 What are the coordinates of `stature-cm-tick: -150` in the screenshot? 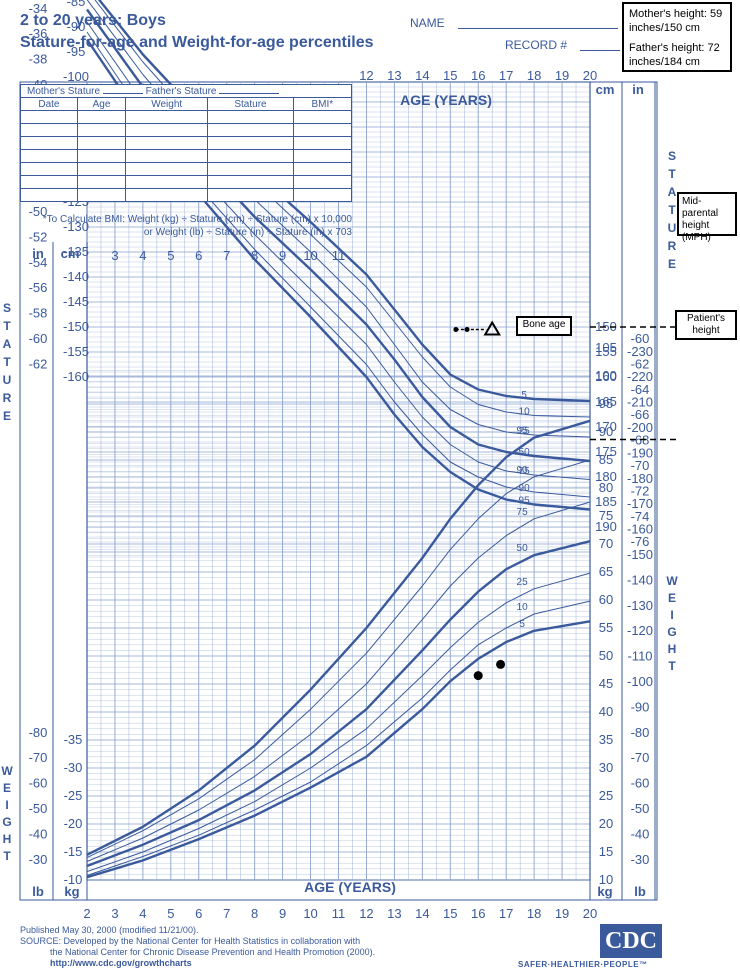 It's located at (76, 326).